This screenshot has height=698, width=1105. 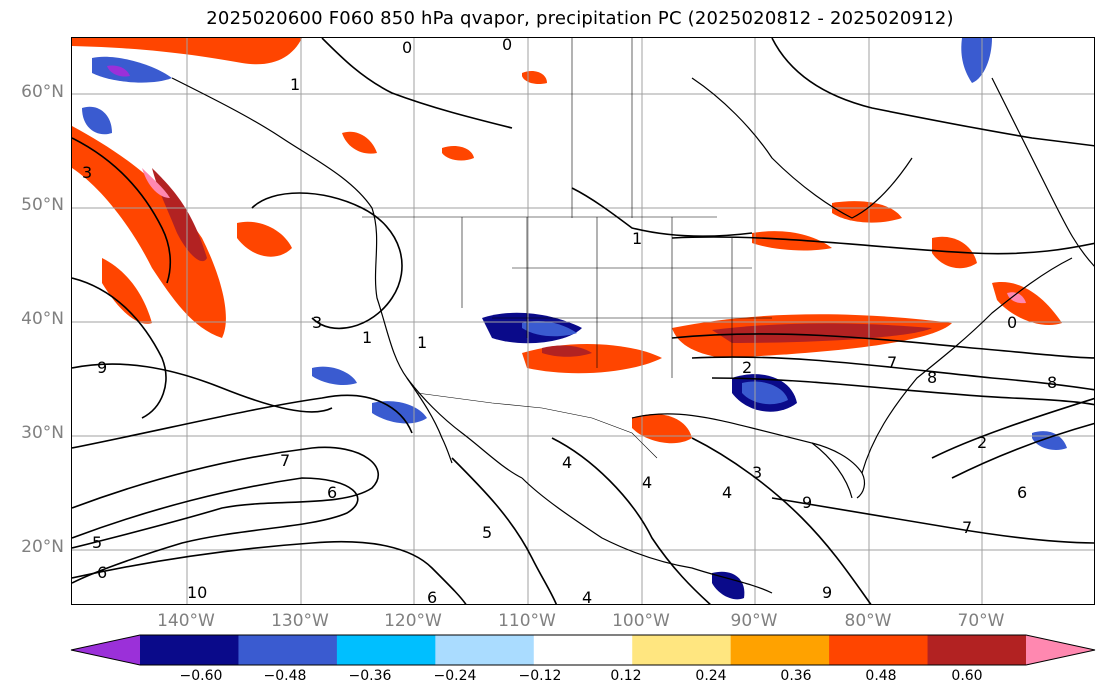 I want to click on lon-label-100w: 100°W, so click(x=641, y=621).